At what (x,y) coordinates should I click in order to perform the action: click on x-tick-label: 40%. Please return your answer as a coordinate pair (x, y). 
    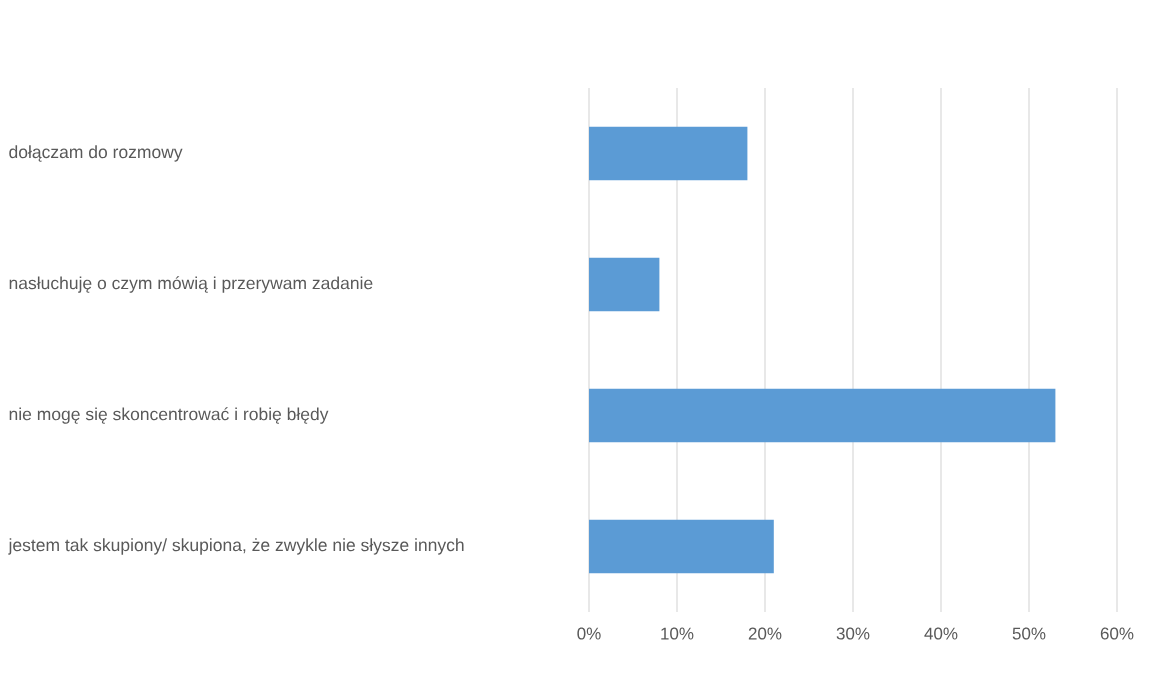
    Looking at the image, I should click on (941, 633).